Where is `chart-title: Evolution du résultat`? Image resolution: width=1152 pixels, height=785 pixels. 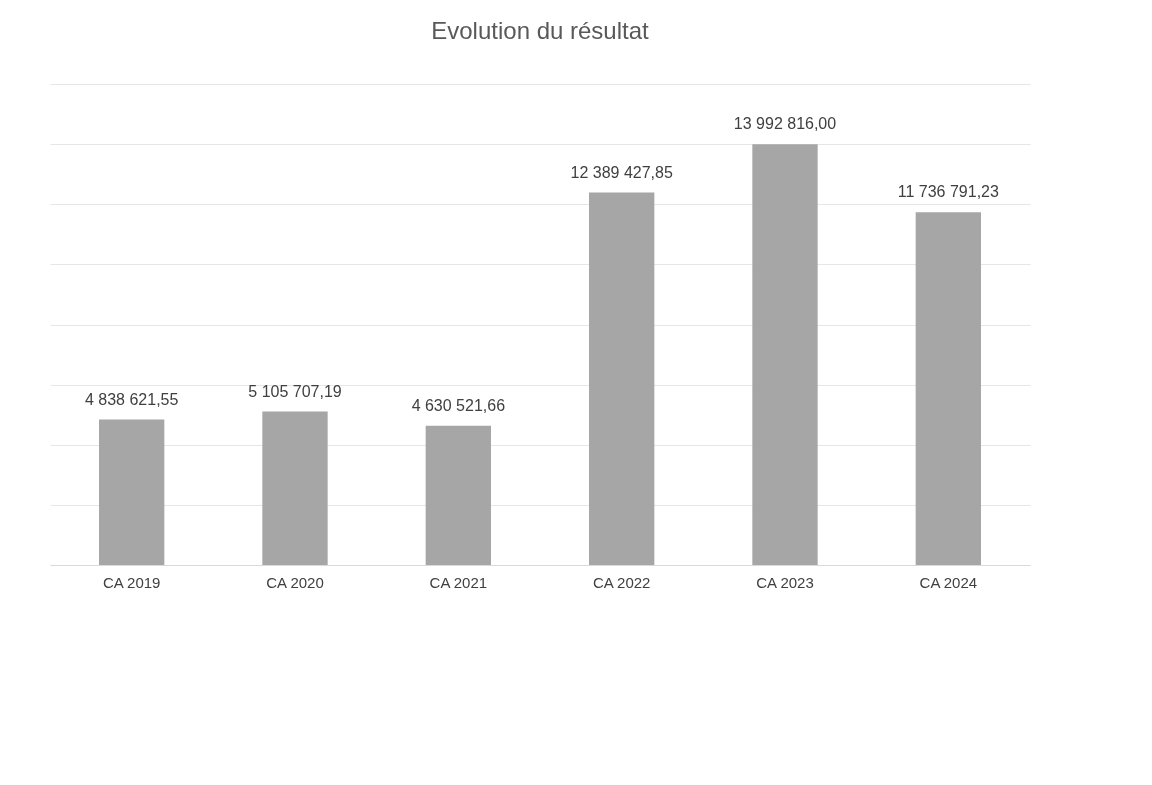
chart-title: Evolution du résultat is located at coordinates (540, 30).